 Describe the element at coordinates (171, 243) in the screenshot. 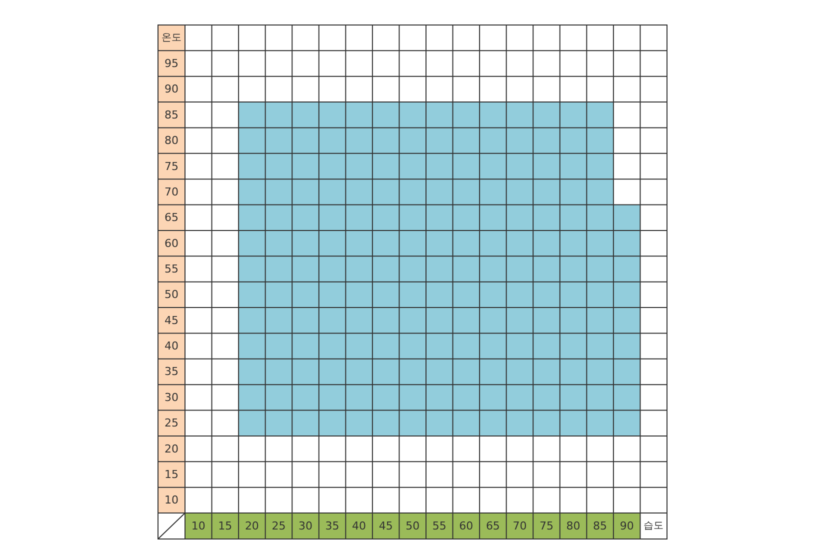

I see `y-tick-label: 60` at that location.